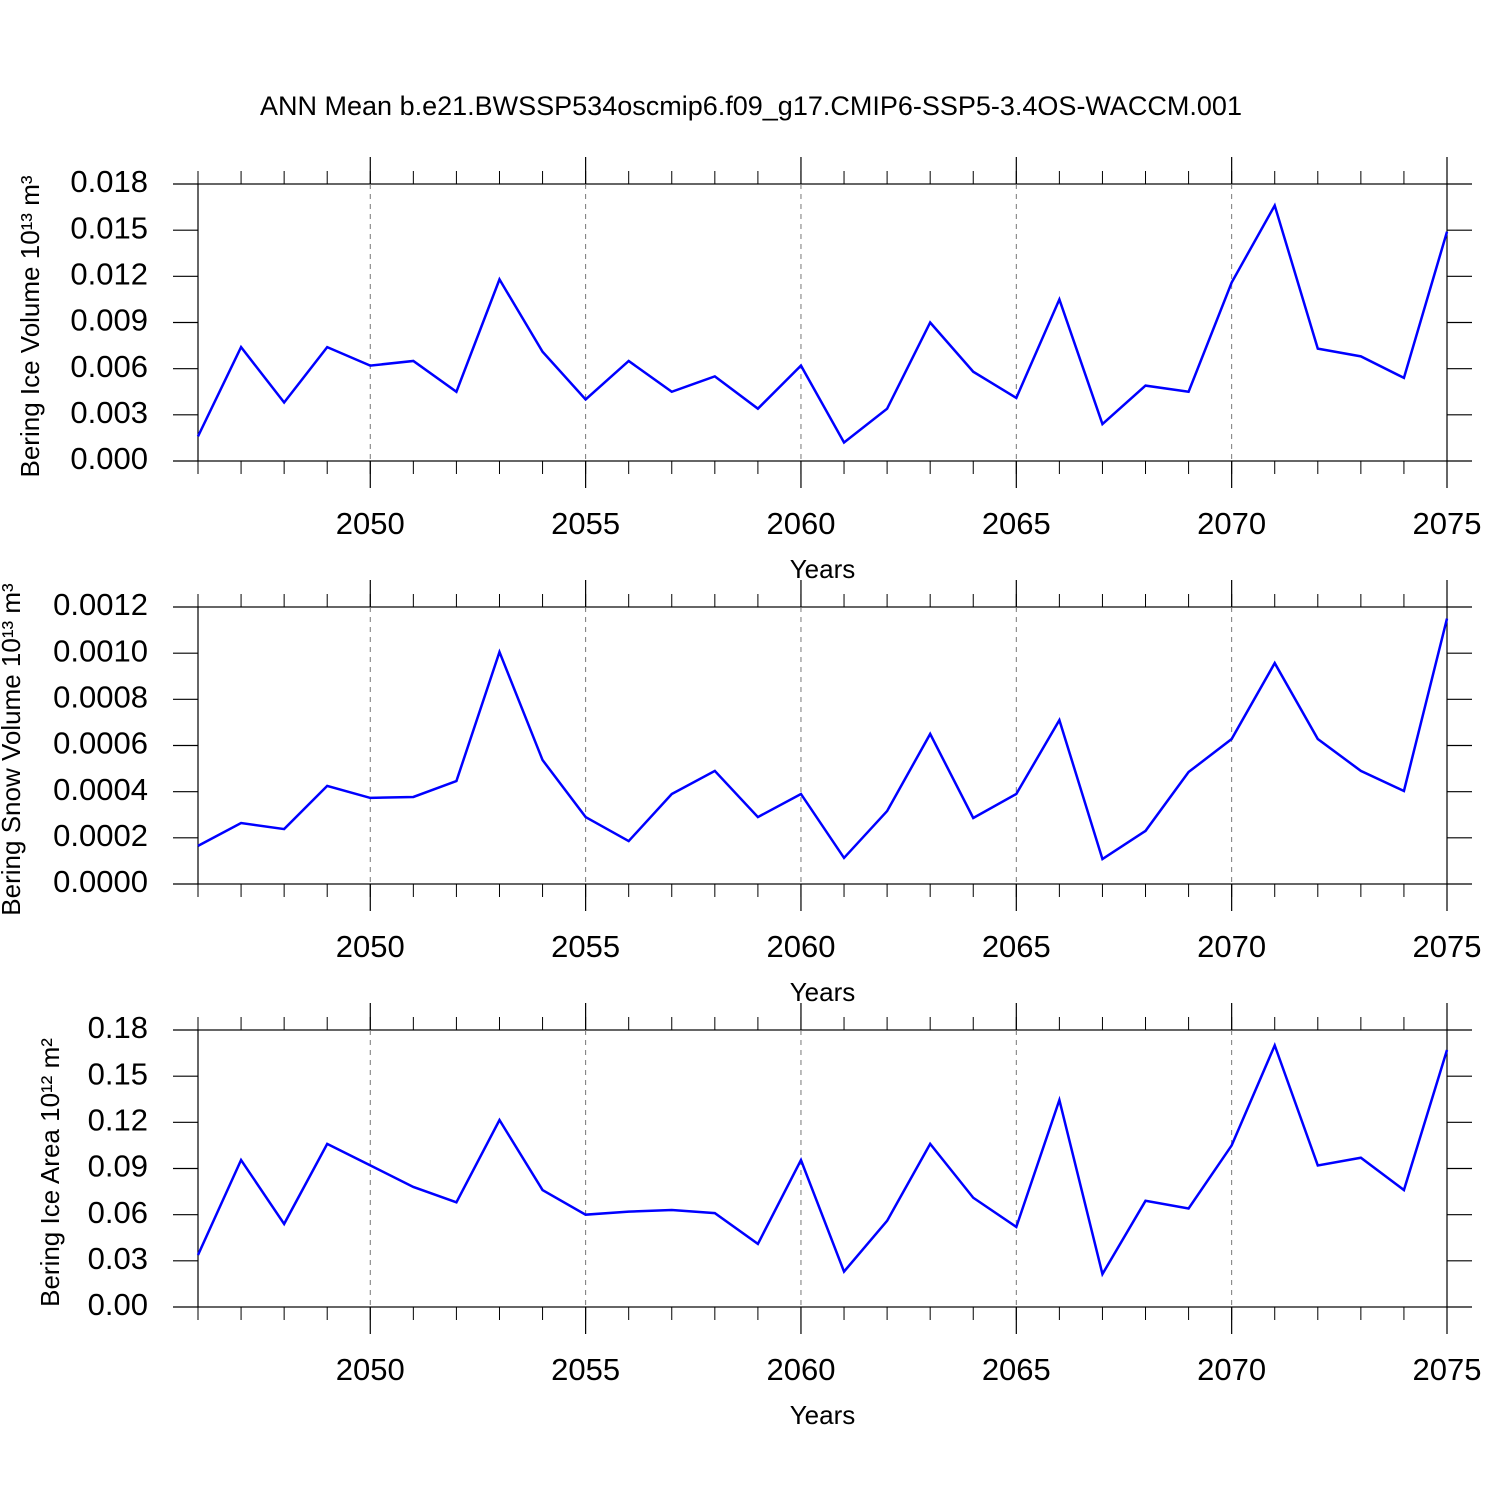  I want to click on y-tick-label: 0.0008, so click(100, 697).